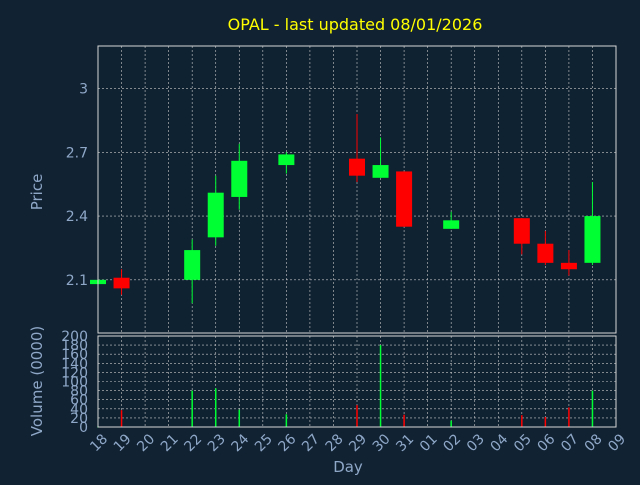  I want to click on volume-tick-label: 180, so click(74, 346).